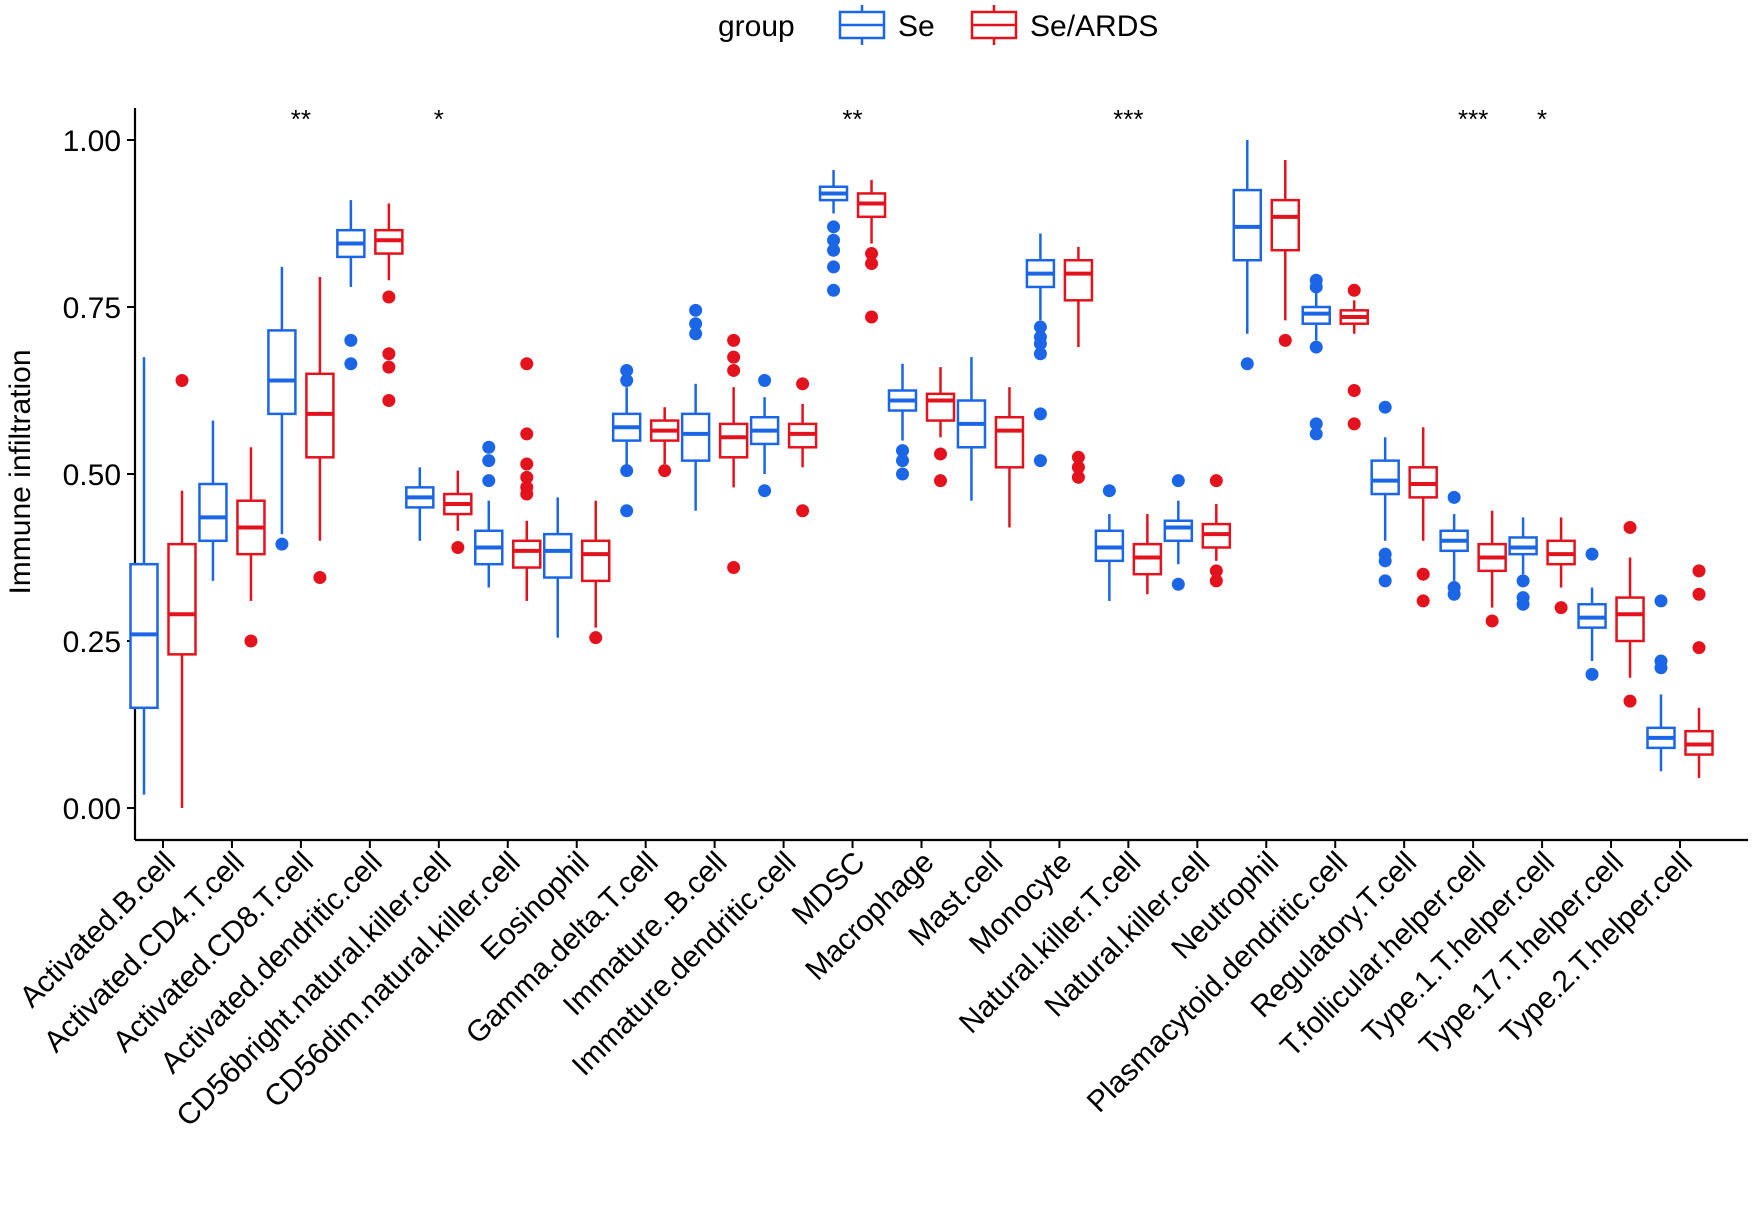 The height and width of the screenshot is (1230, 1755). What do you see at coordinates (100, 474) in the screenshot?
I see `y-axis: 0.00 0.25 0.50 0.75 1.00` at bounding box center [100, 474].